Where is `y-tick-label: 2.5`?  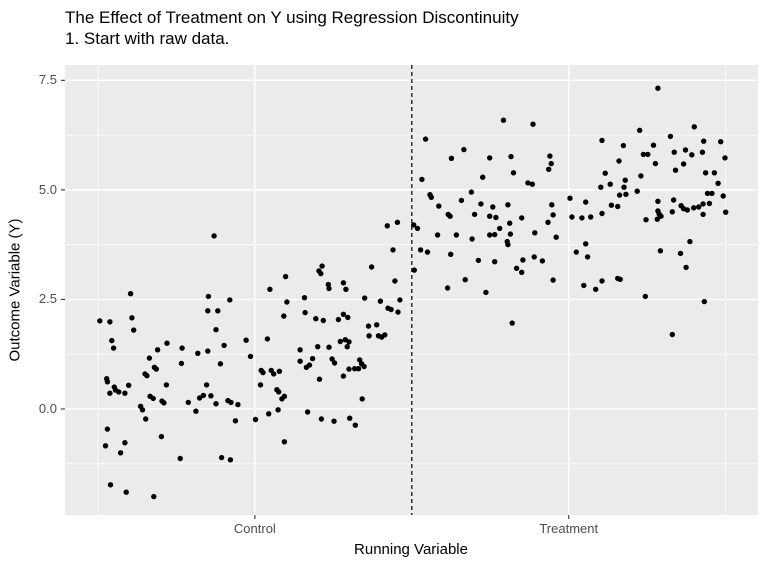 y-tick-label: 2.5 is located at coordinates (47, 299).